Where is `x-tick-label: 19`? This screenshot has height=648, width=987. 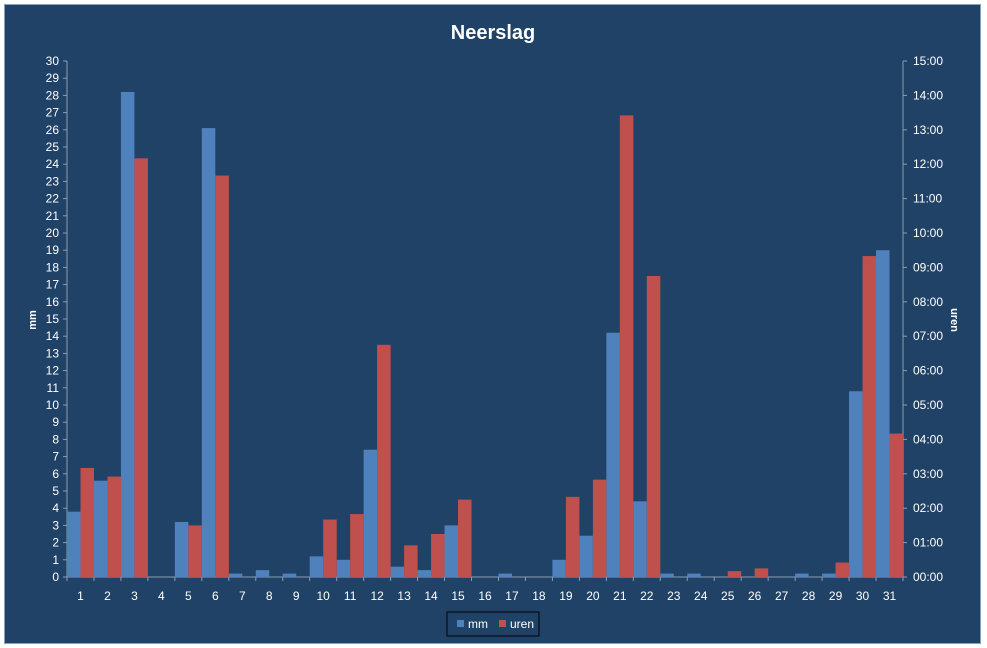
x-tick-label: 19 is located at coordinates (566, 596).